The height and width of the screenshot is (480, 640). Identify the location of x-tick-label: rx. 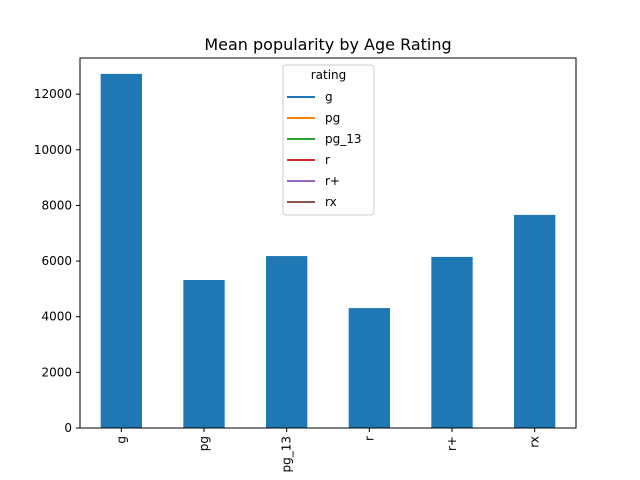
(535, 442).